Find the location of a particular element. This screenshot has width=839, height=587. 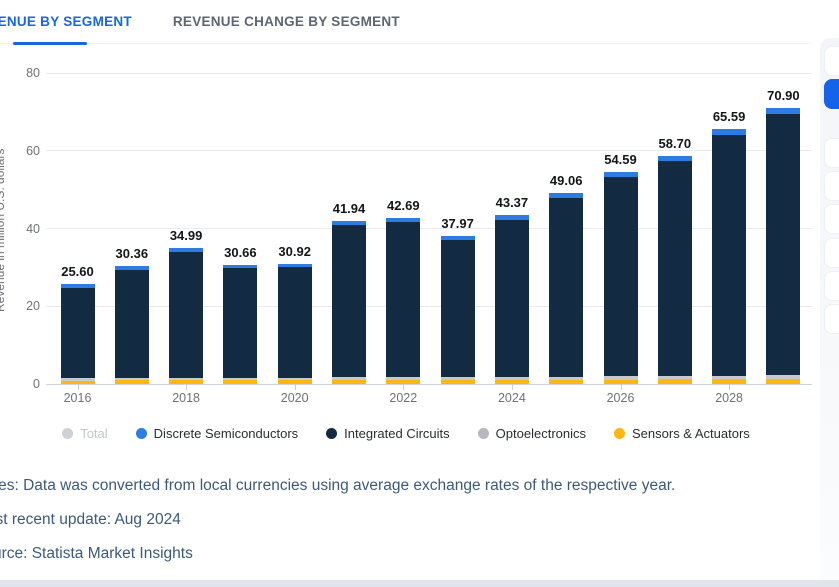

bar-value-label: 30.36 is located at coordinates (132, 253).